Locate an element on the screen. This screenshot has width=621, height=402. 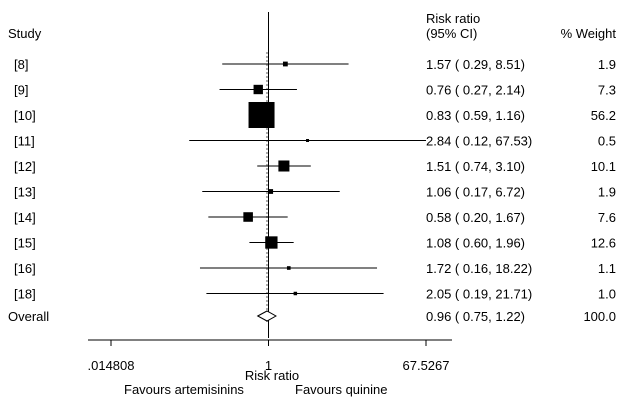
overall-weight-text: 100.0 is located at coordinates (599, 316).